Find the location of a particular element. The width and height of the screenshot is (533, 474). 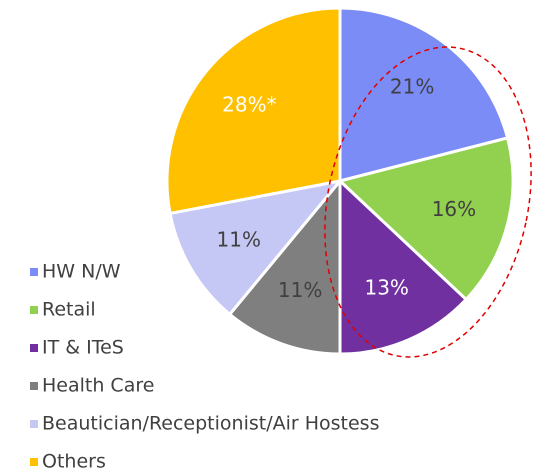

data-label: 28%* is located at coordinates (249, 105).